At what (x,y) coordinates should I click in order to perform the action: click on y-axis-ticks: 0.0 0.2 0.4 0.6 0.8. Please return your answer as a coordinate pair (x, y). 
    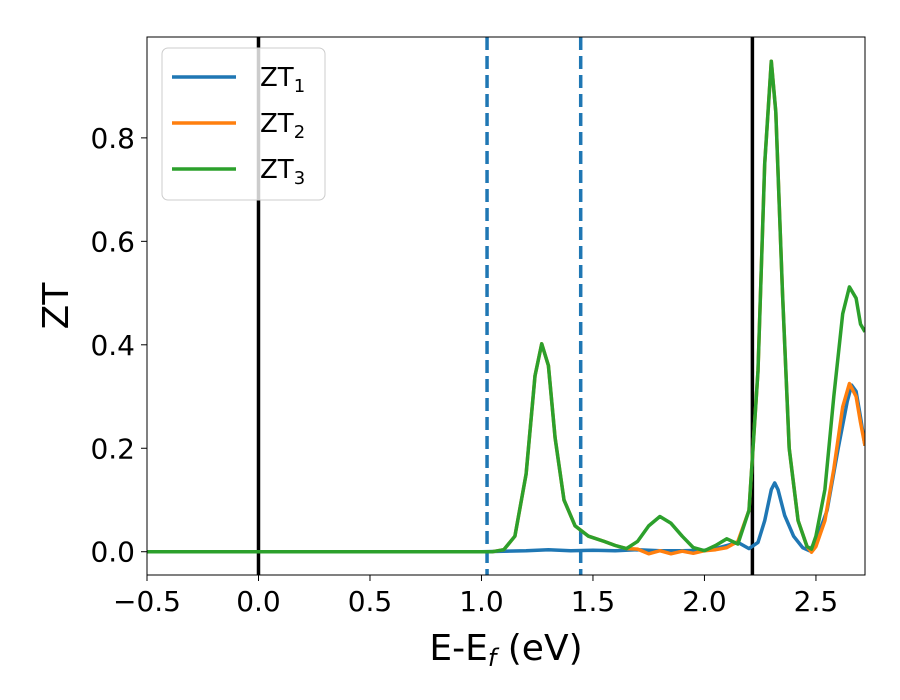
    Looking at the image, I should click on (118, 345).